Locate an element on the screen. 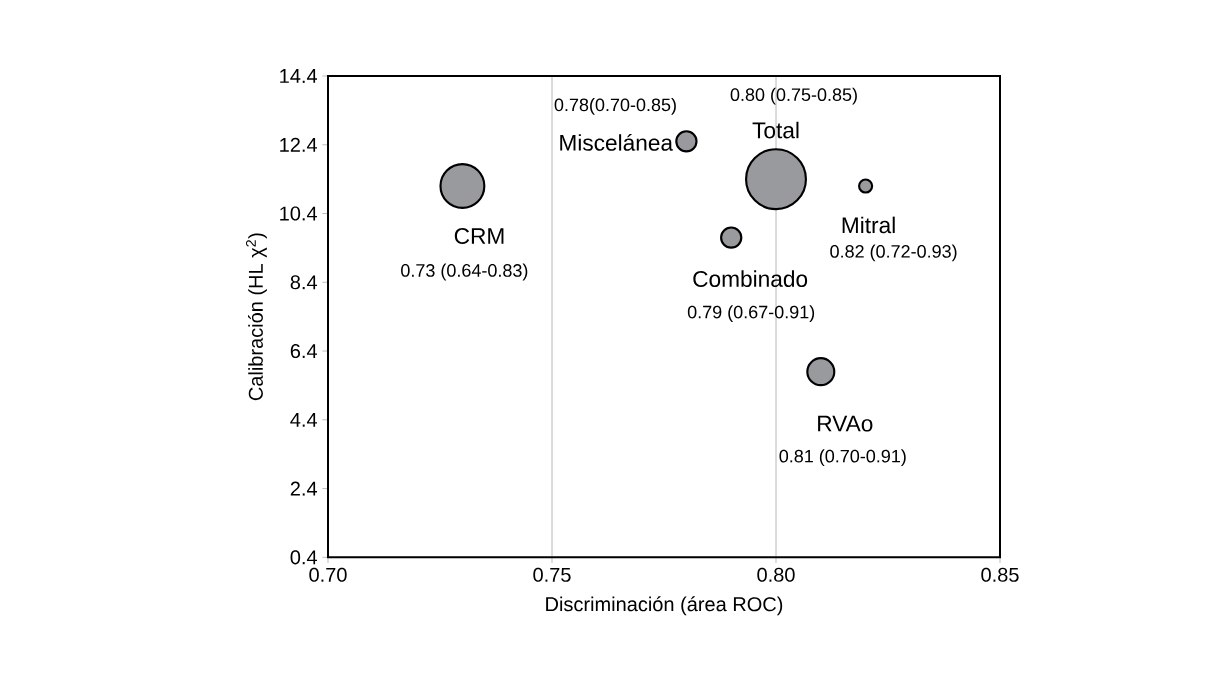 This screenshot has height=684, width=1216. annotation: 0.73 (0.64-0.83) is located at coordinates (464, 272).